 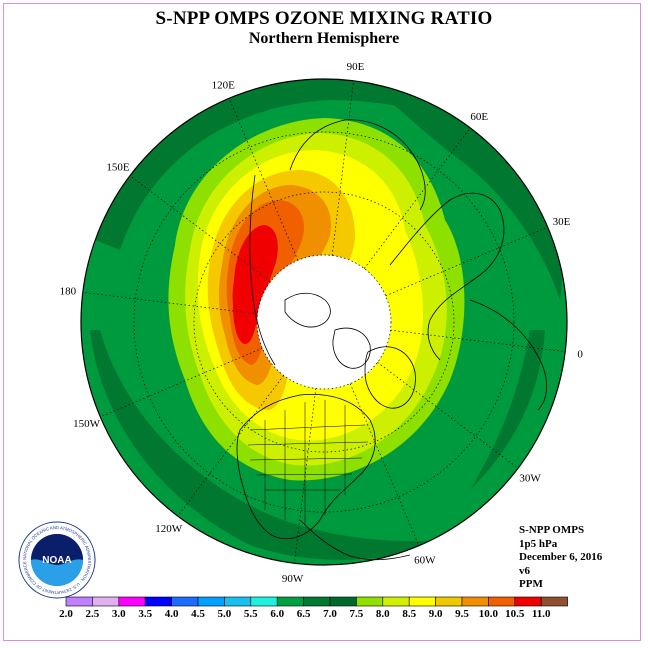 What do you see at coordinates (119, 614) in the screenshot?
I see `color-scale-tick-label: 3.0` at bounding box center [119, 614].